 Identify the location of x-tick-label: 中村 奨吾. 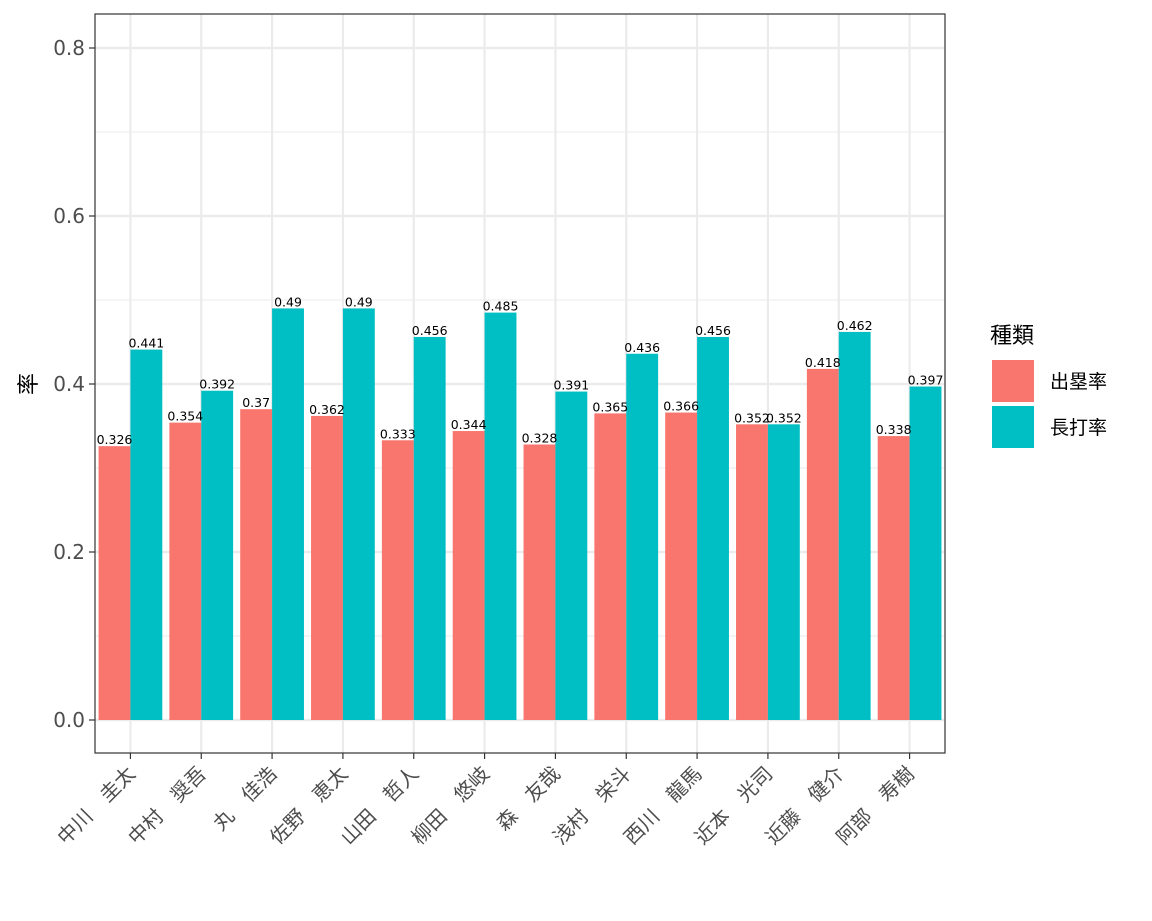
(167, 806).